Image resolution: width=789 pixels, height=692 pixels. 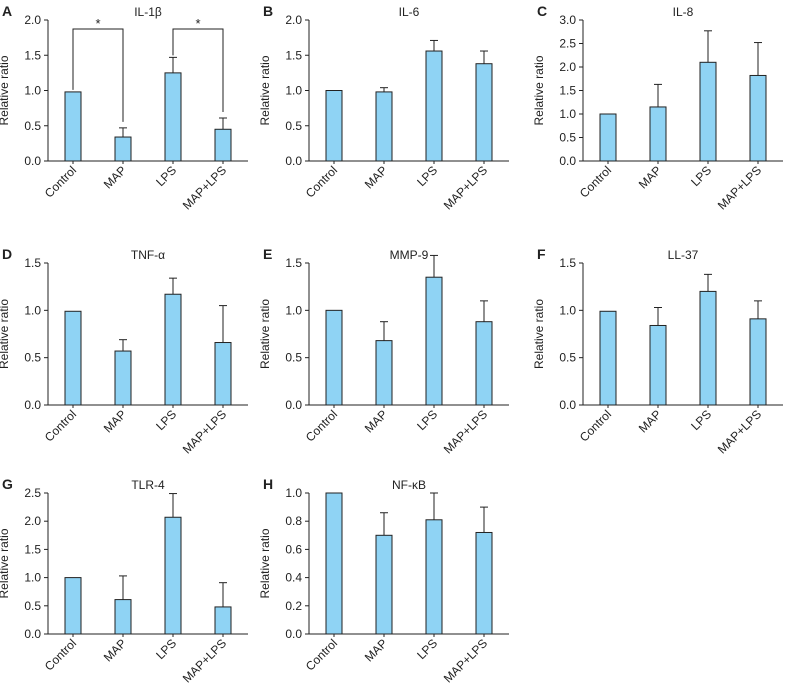 What do you see at coordinates (32, 55) in the screenshot?
I see `y-tick-label-a: 1.5` at bounding box center [32, 55].